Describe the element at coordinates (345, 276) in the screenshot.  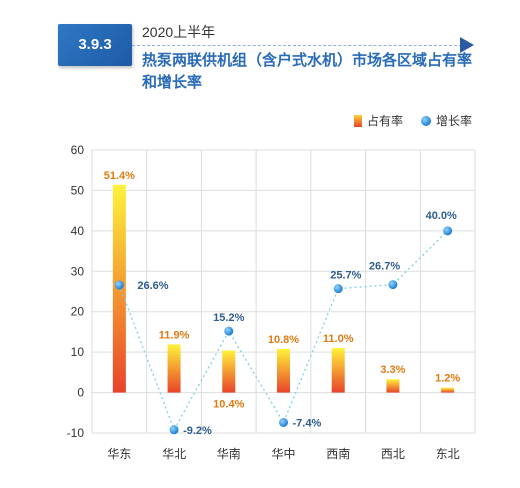
I see `line-data-label: 25.7%` at that location.